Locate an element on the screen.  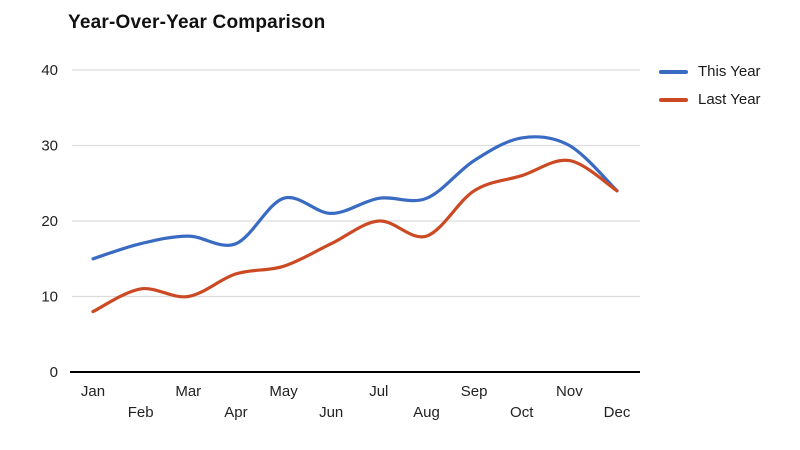
y-axis-tick-label: 40 is located at coordinates (49, 70).